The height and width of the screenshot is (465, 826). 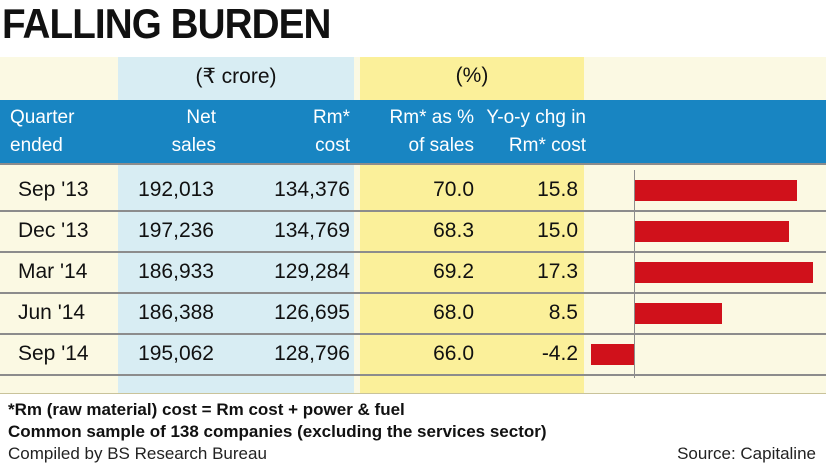 I want to click on header-rm-pct-line1: Rm* as %, so click(x=431, y=117).